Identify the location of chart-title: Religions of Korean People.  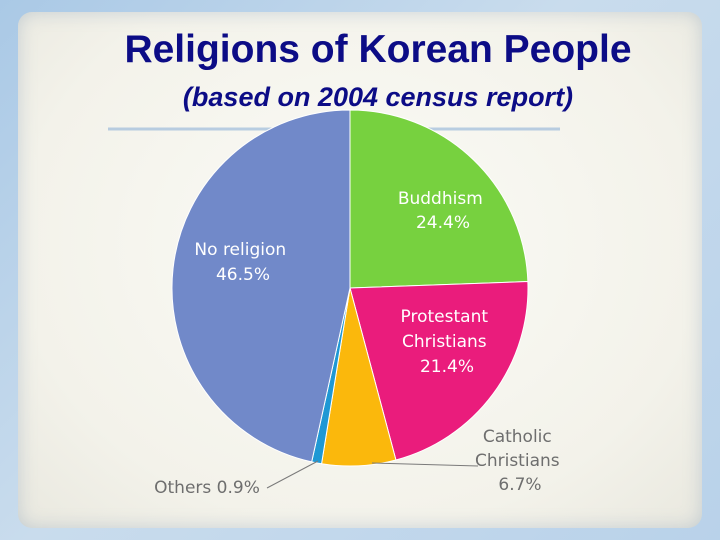
(377, 49).